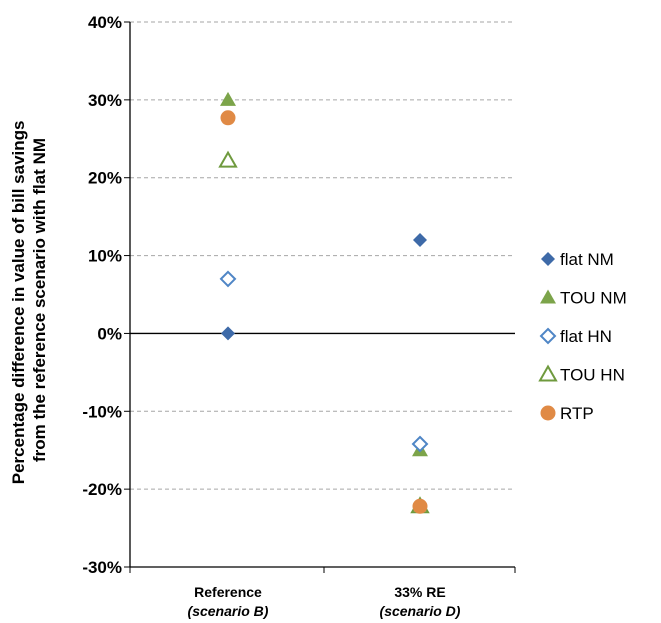 The height and width of the screenshot is (623, 661). What do you see at coordinates (228, 592) in the screenshot?
I see `x-category-label: Reference` at bounding box center [228, 592].